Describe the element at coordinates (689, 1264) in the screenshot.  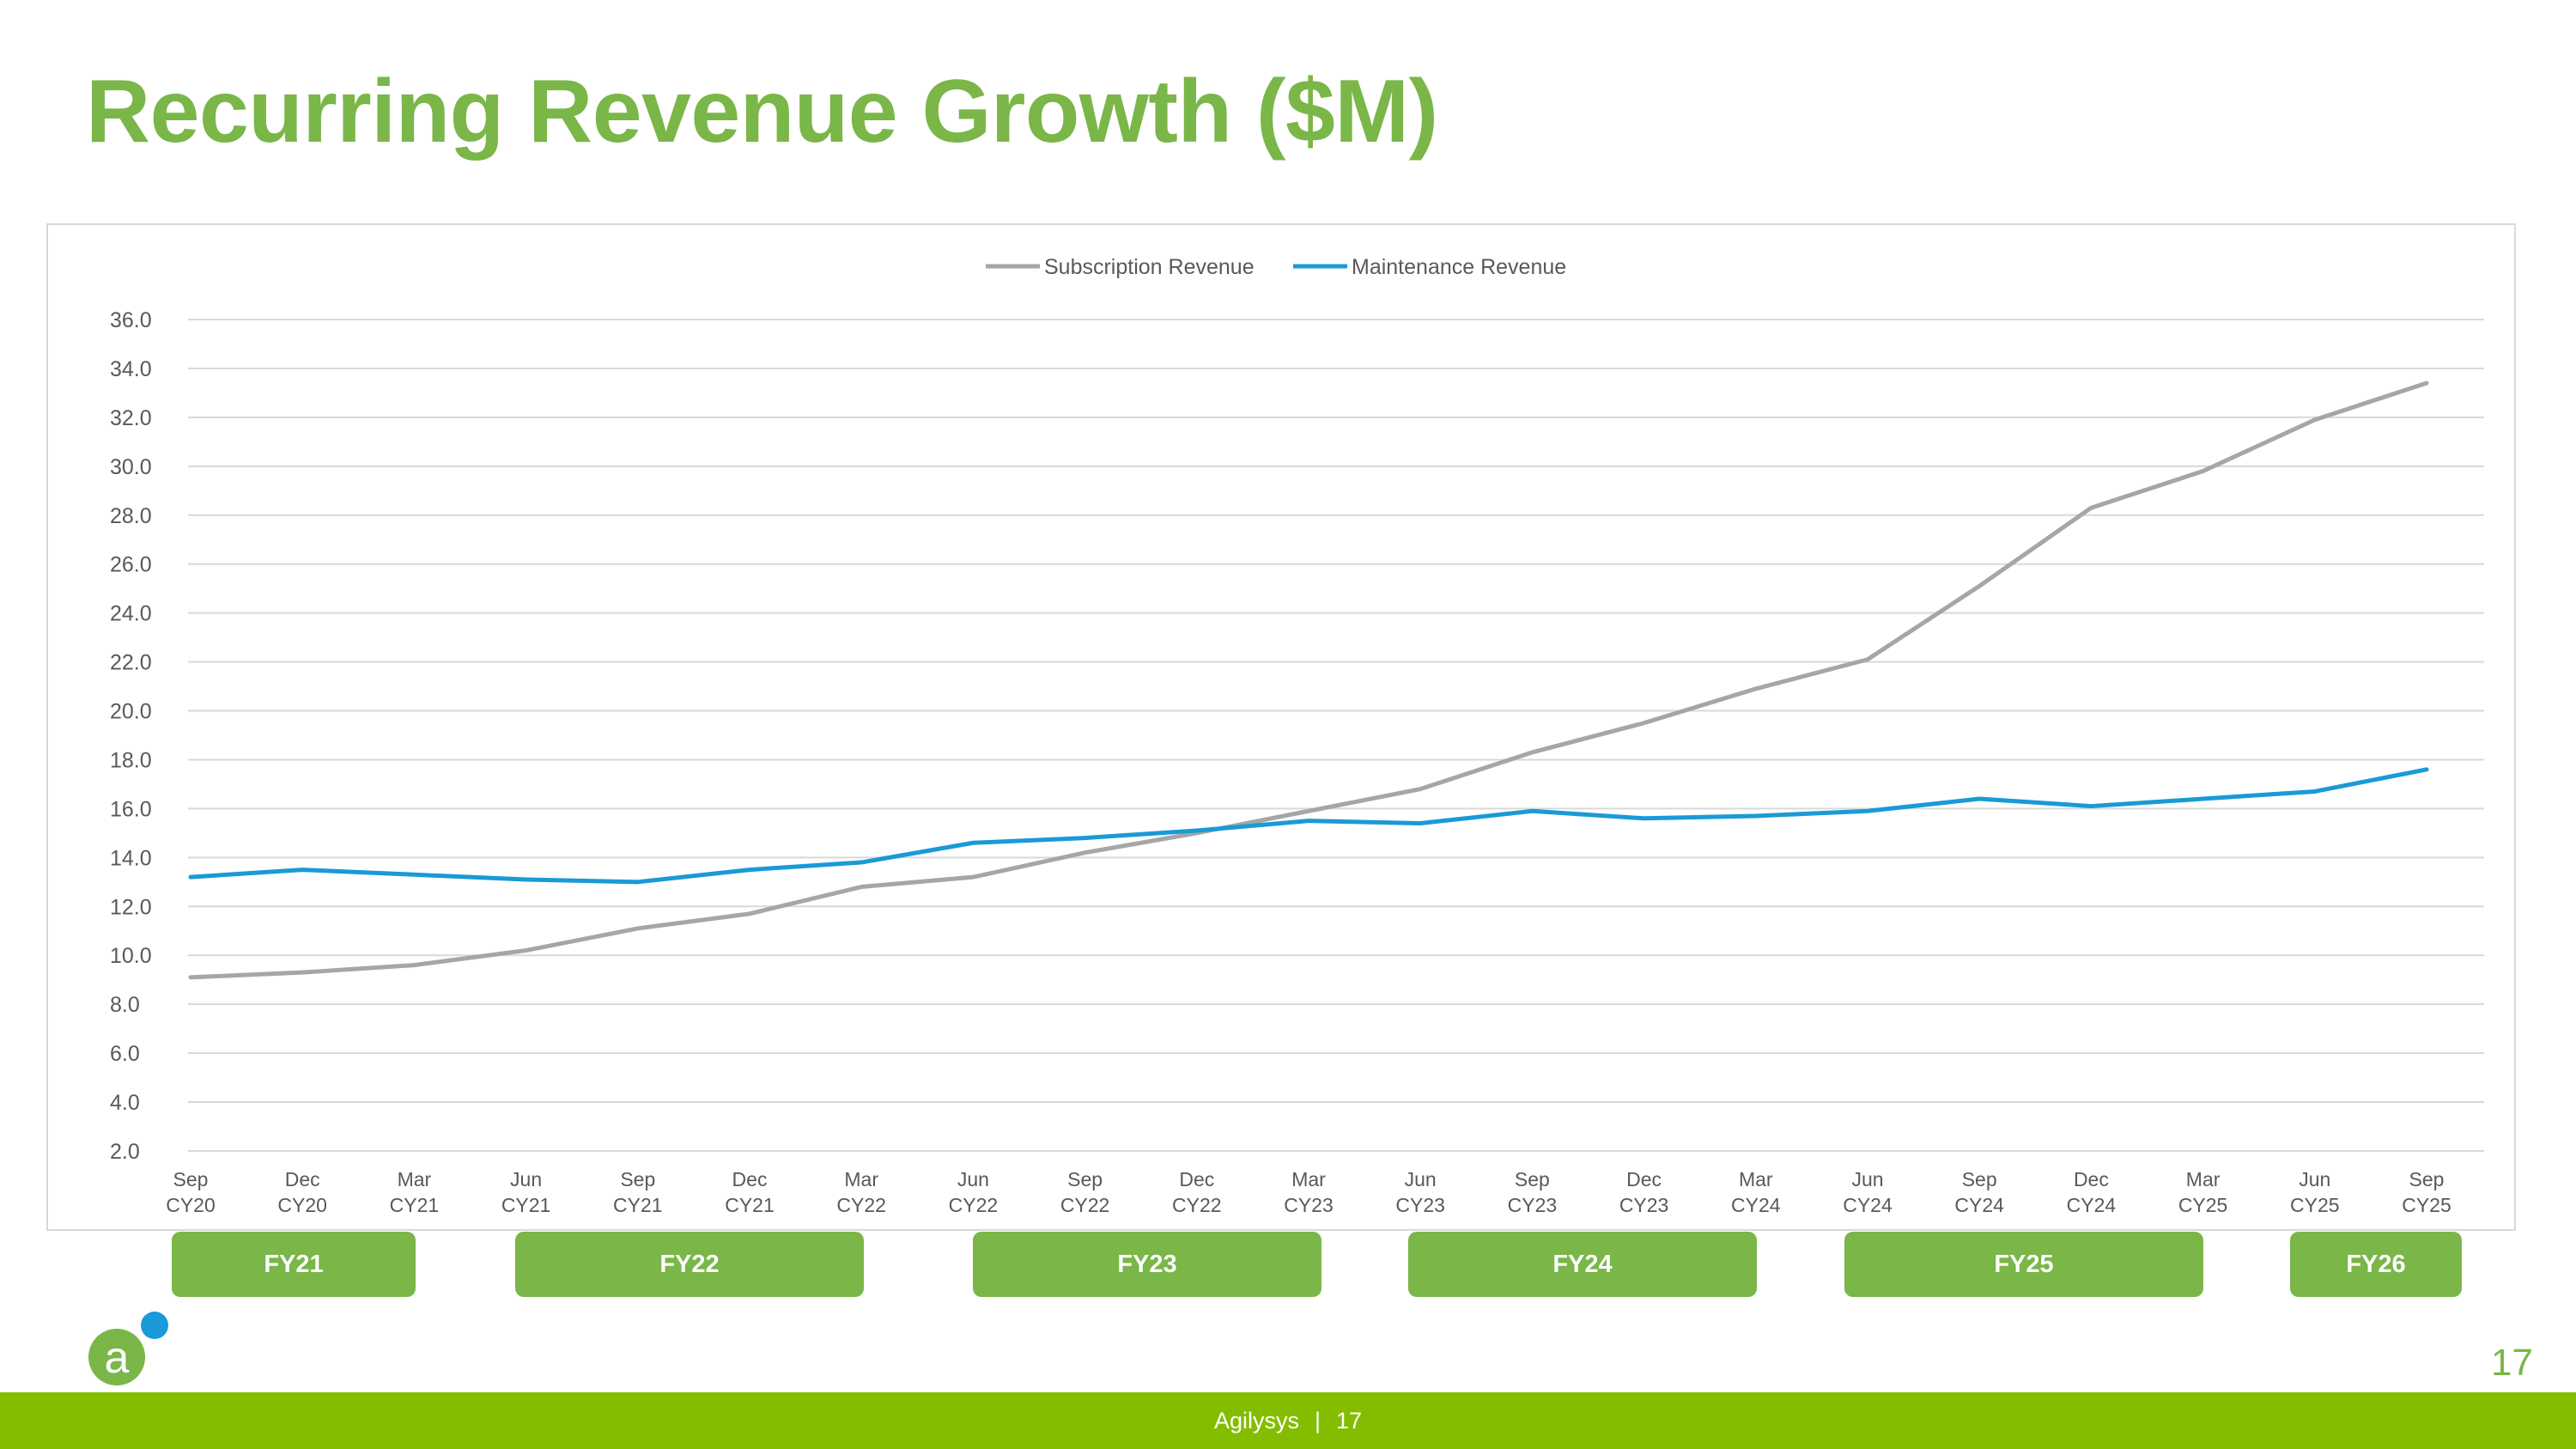
I see `fiscal-year-badge: FY22` at that location.